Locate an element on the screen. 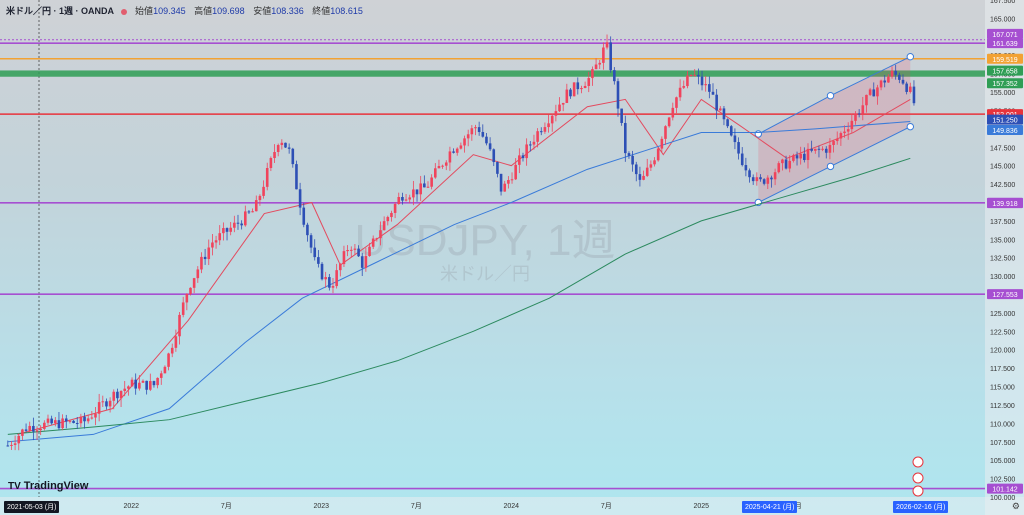 This screenshot has width=1024, height=515. open-value: 109.345 is located at coordinates (169, 11).